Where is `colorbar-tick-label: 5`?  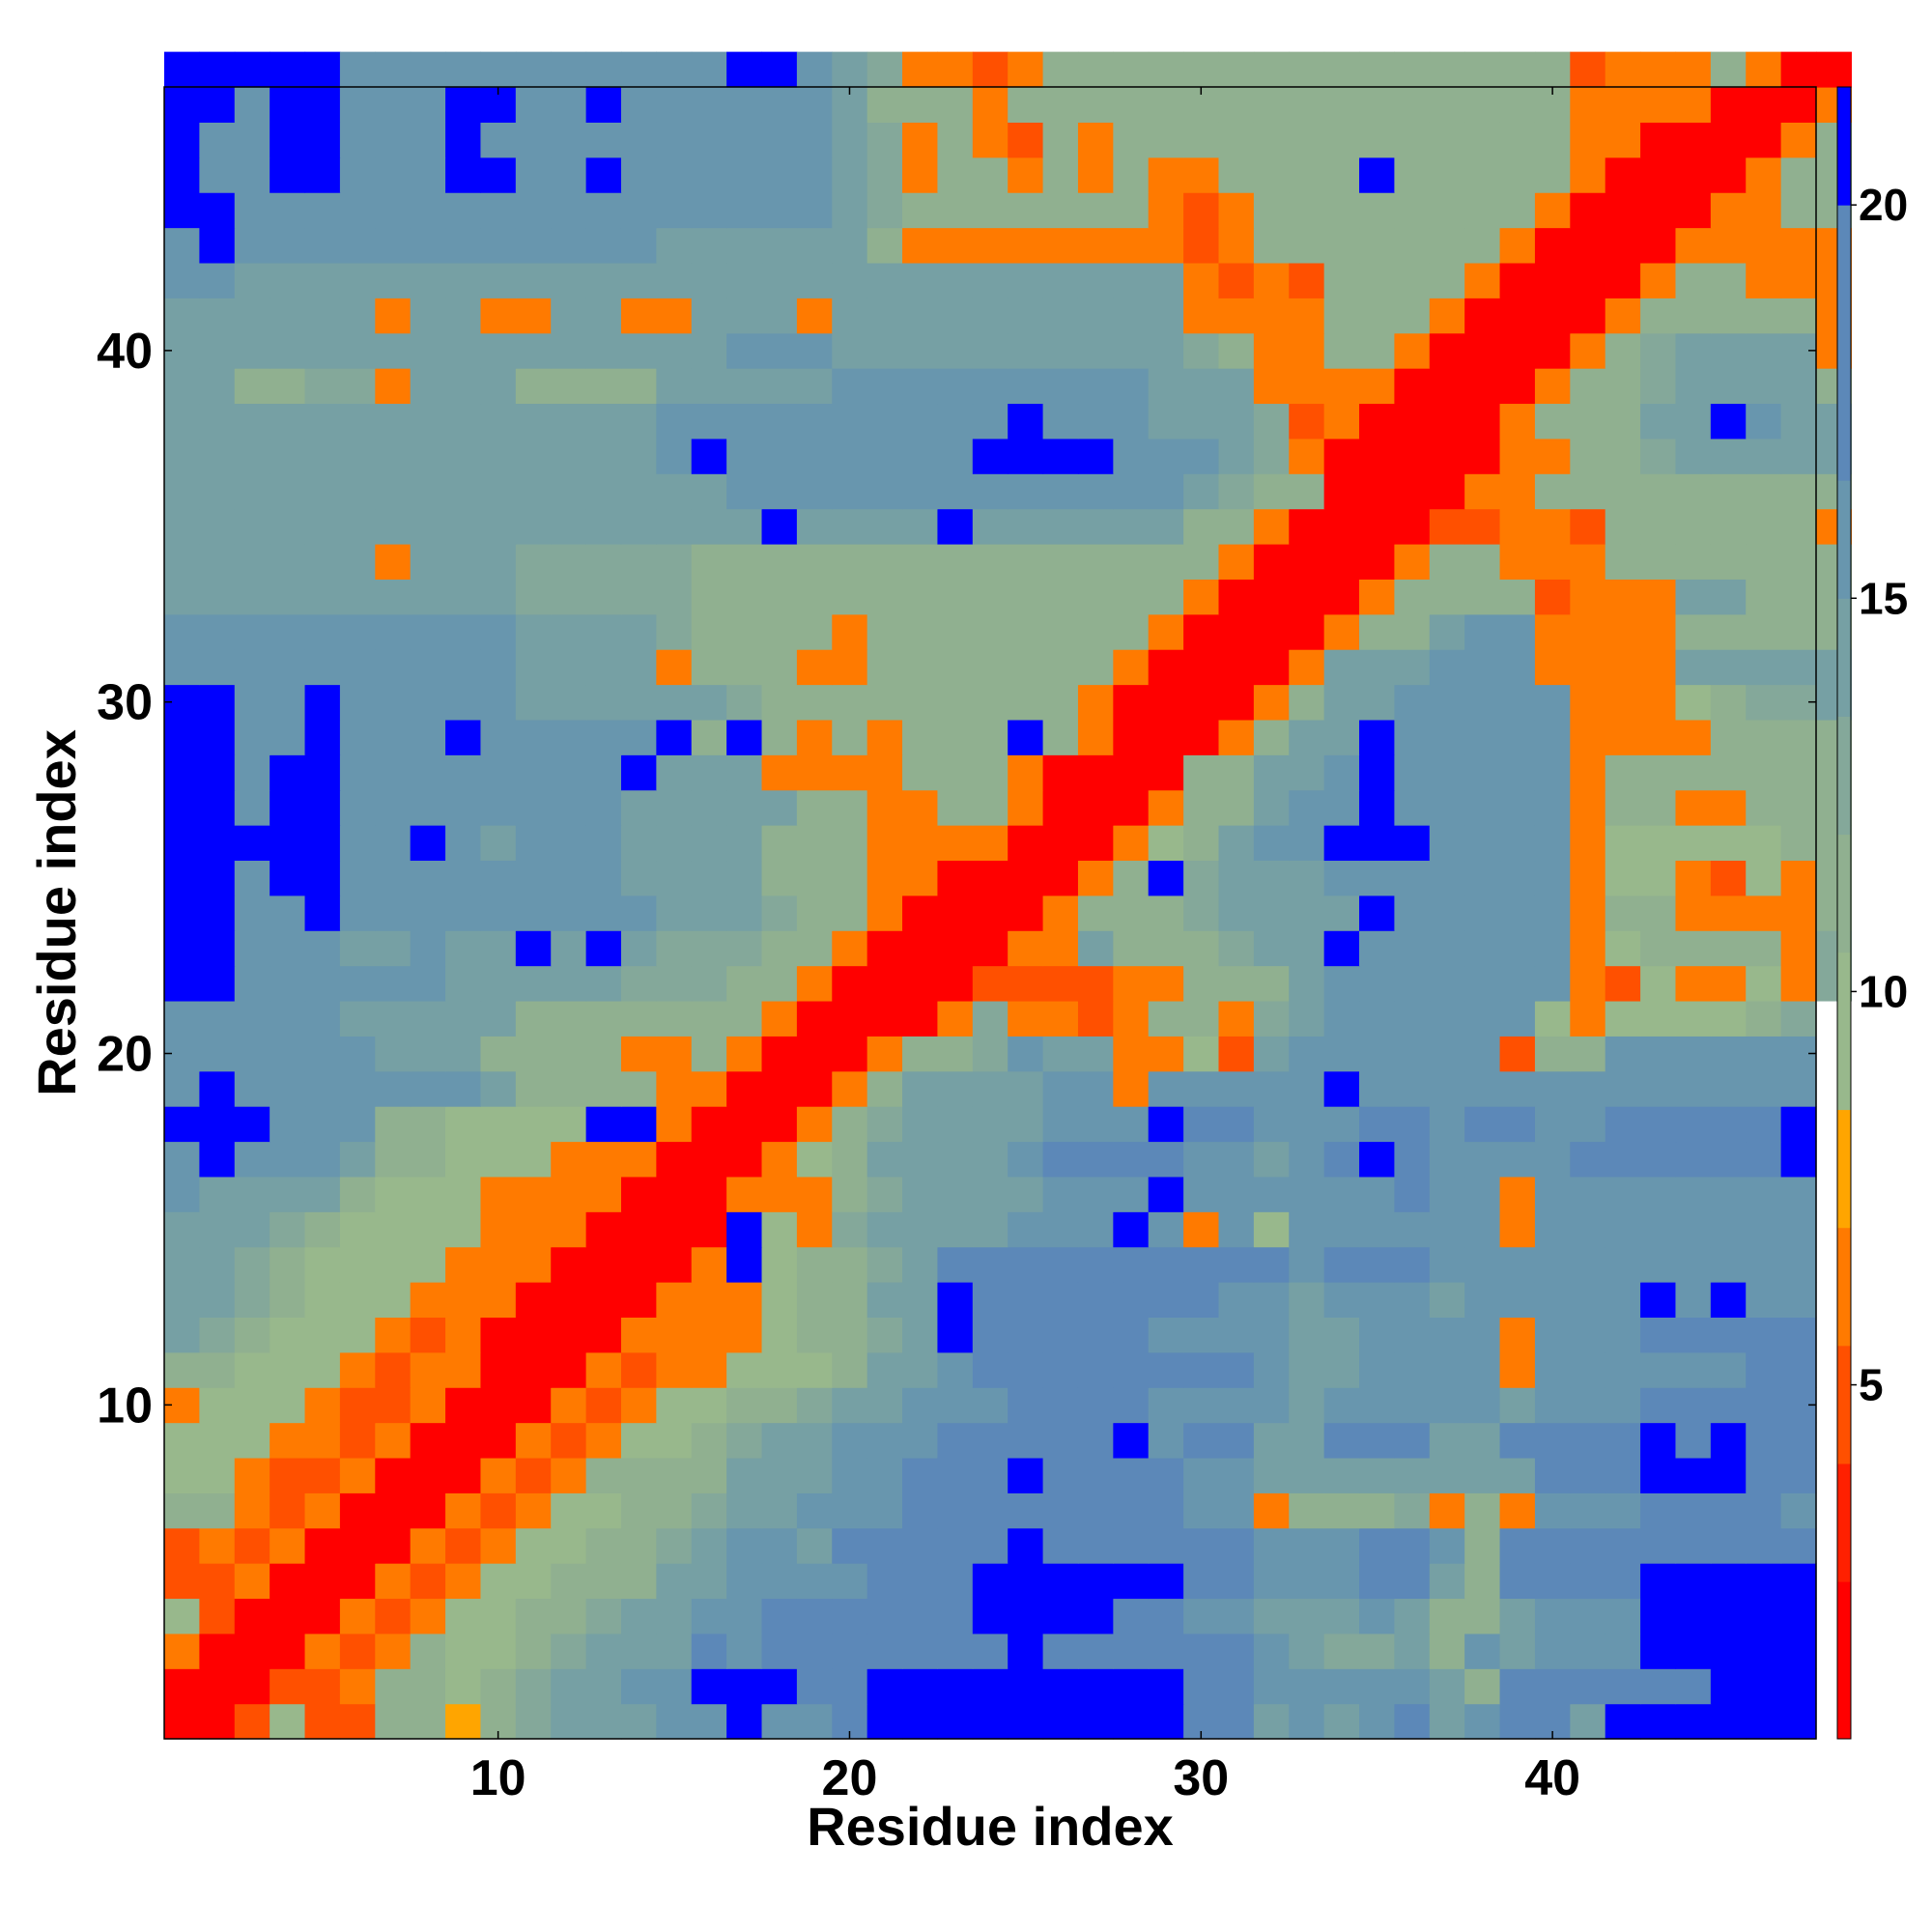 colorbar-tick-label: 5 is located at coordinates (1871, 1385).